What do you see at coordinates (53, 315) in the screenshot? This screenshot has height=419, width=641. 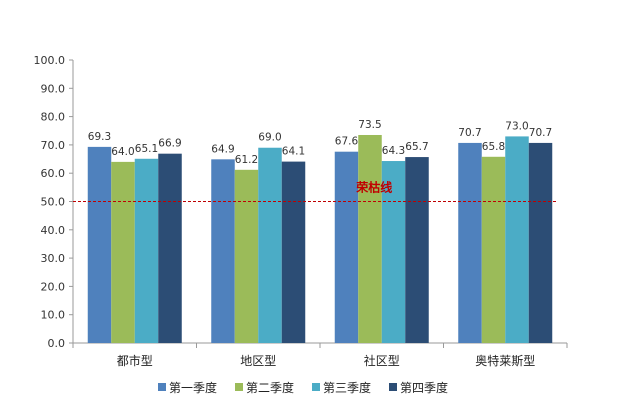 I see `y-tick-label: 10.0` at bounding box center [53, 315].